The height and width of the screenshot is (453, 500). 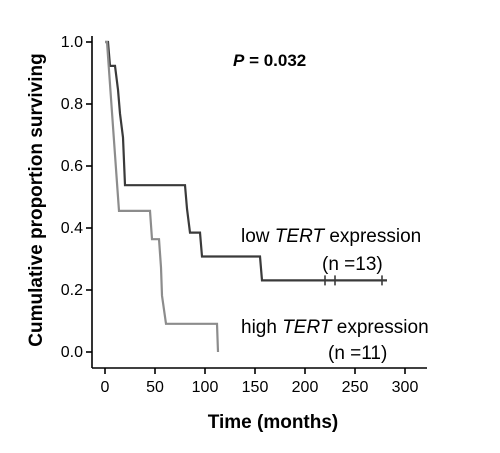 What do you see at coordinates (36, 199) in the screenshot?
I see `y-axis-title: Cumulative proportion surviving` at bounding box center [36, 199].